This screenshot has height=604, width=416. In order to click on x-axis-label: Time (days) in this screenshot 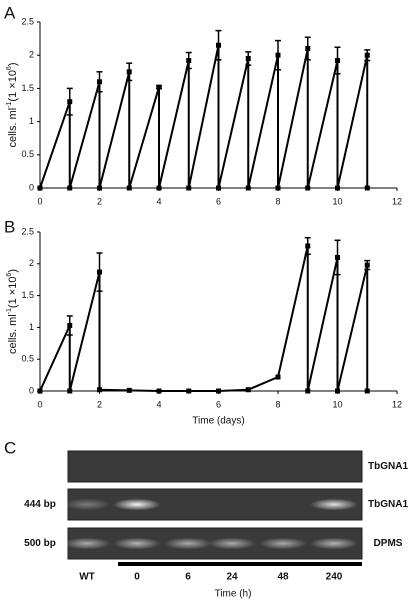, I will do `click(218, 421)`.